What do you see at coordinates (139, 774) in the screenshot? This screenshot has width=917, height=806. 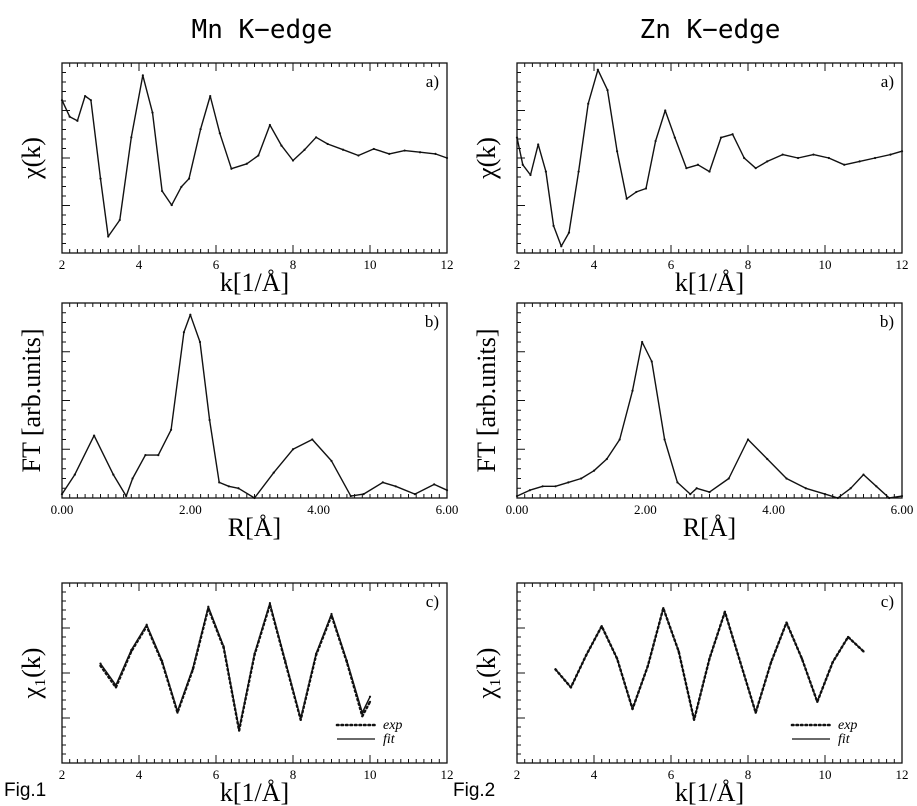 I see `x-tick-label: 4` at bounding box center [139, 774].